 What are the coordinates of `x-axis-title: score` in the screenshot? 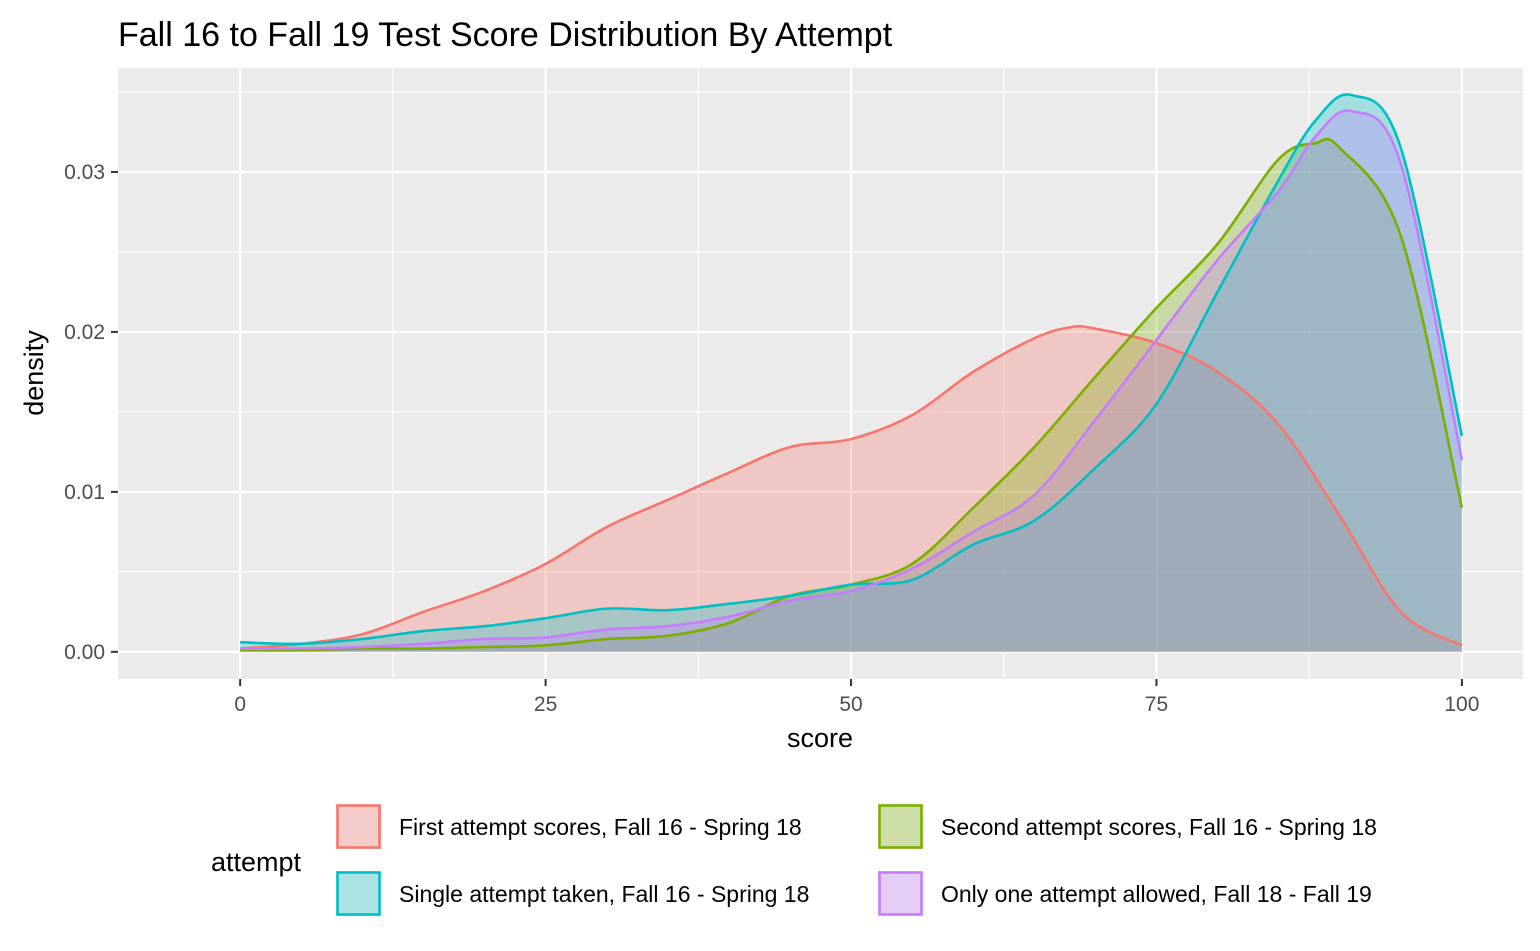 It's located at (820, 738).